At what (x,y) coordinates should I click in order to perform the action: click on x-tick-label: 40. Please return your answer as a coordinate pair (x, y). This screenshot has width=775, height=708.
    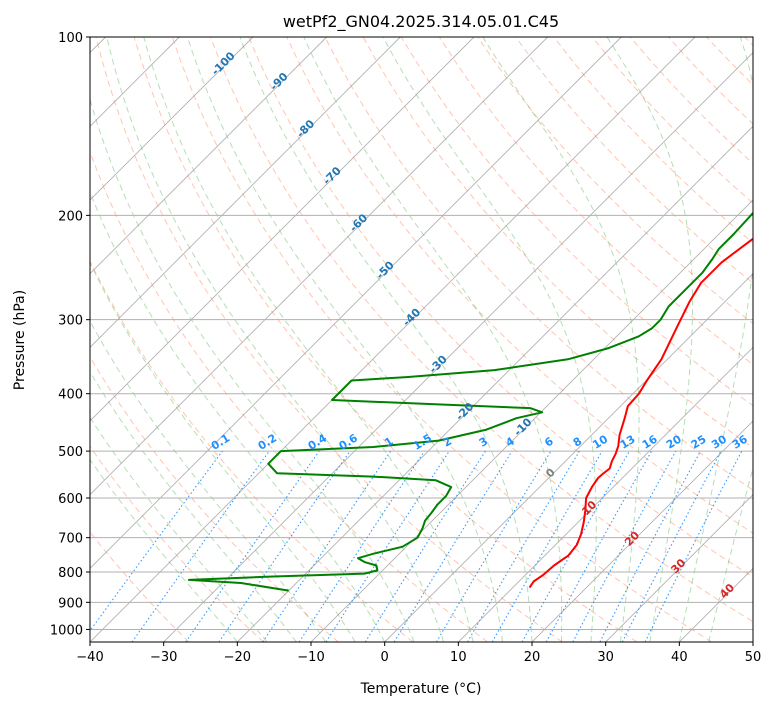
    Looking at the image, I should click on (679, 657).